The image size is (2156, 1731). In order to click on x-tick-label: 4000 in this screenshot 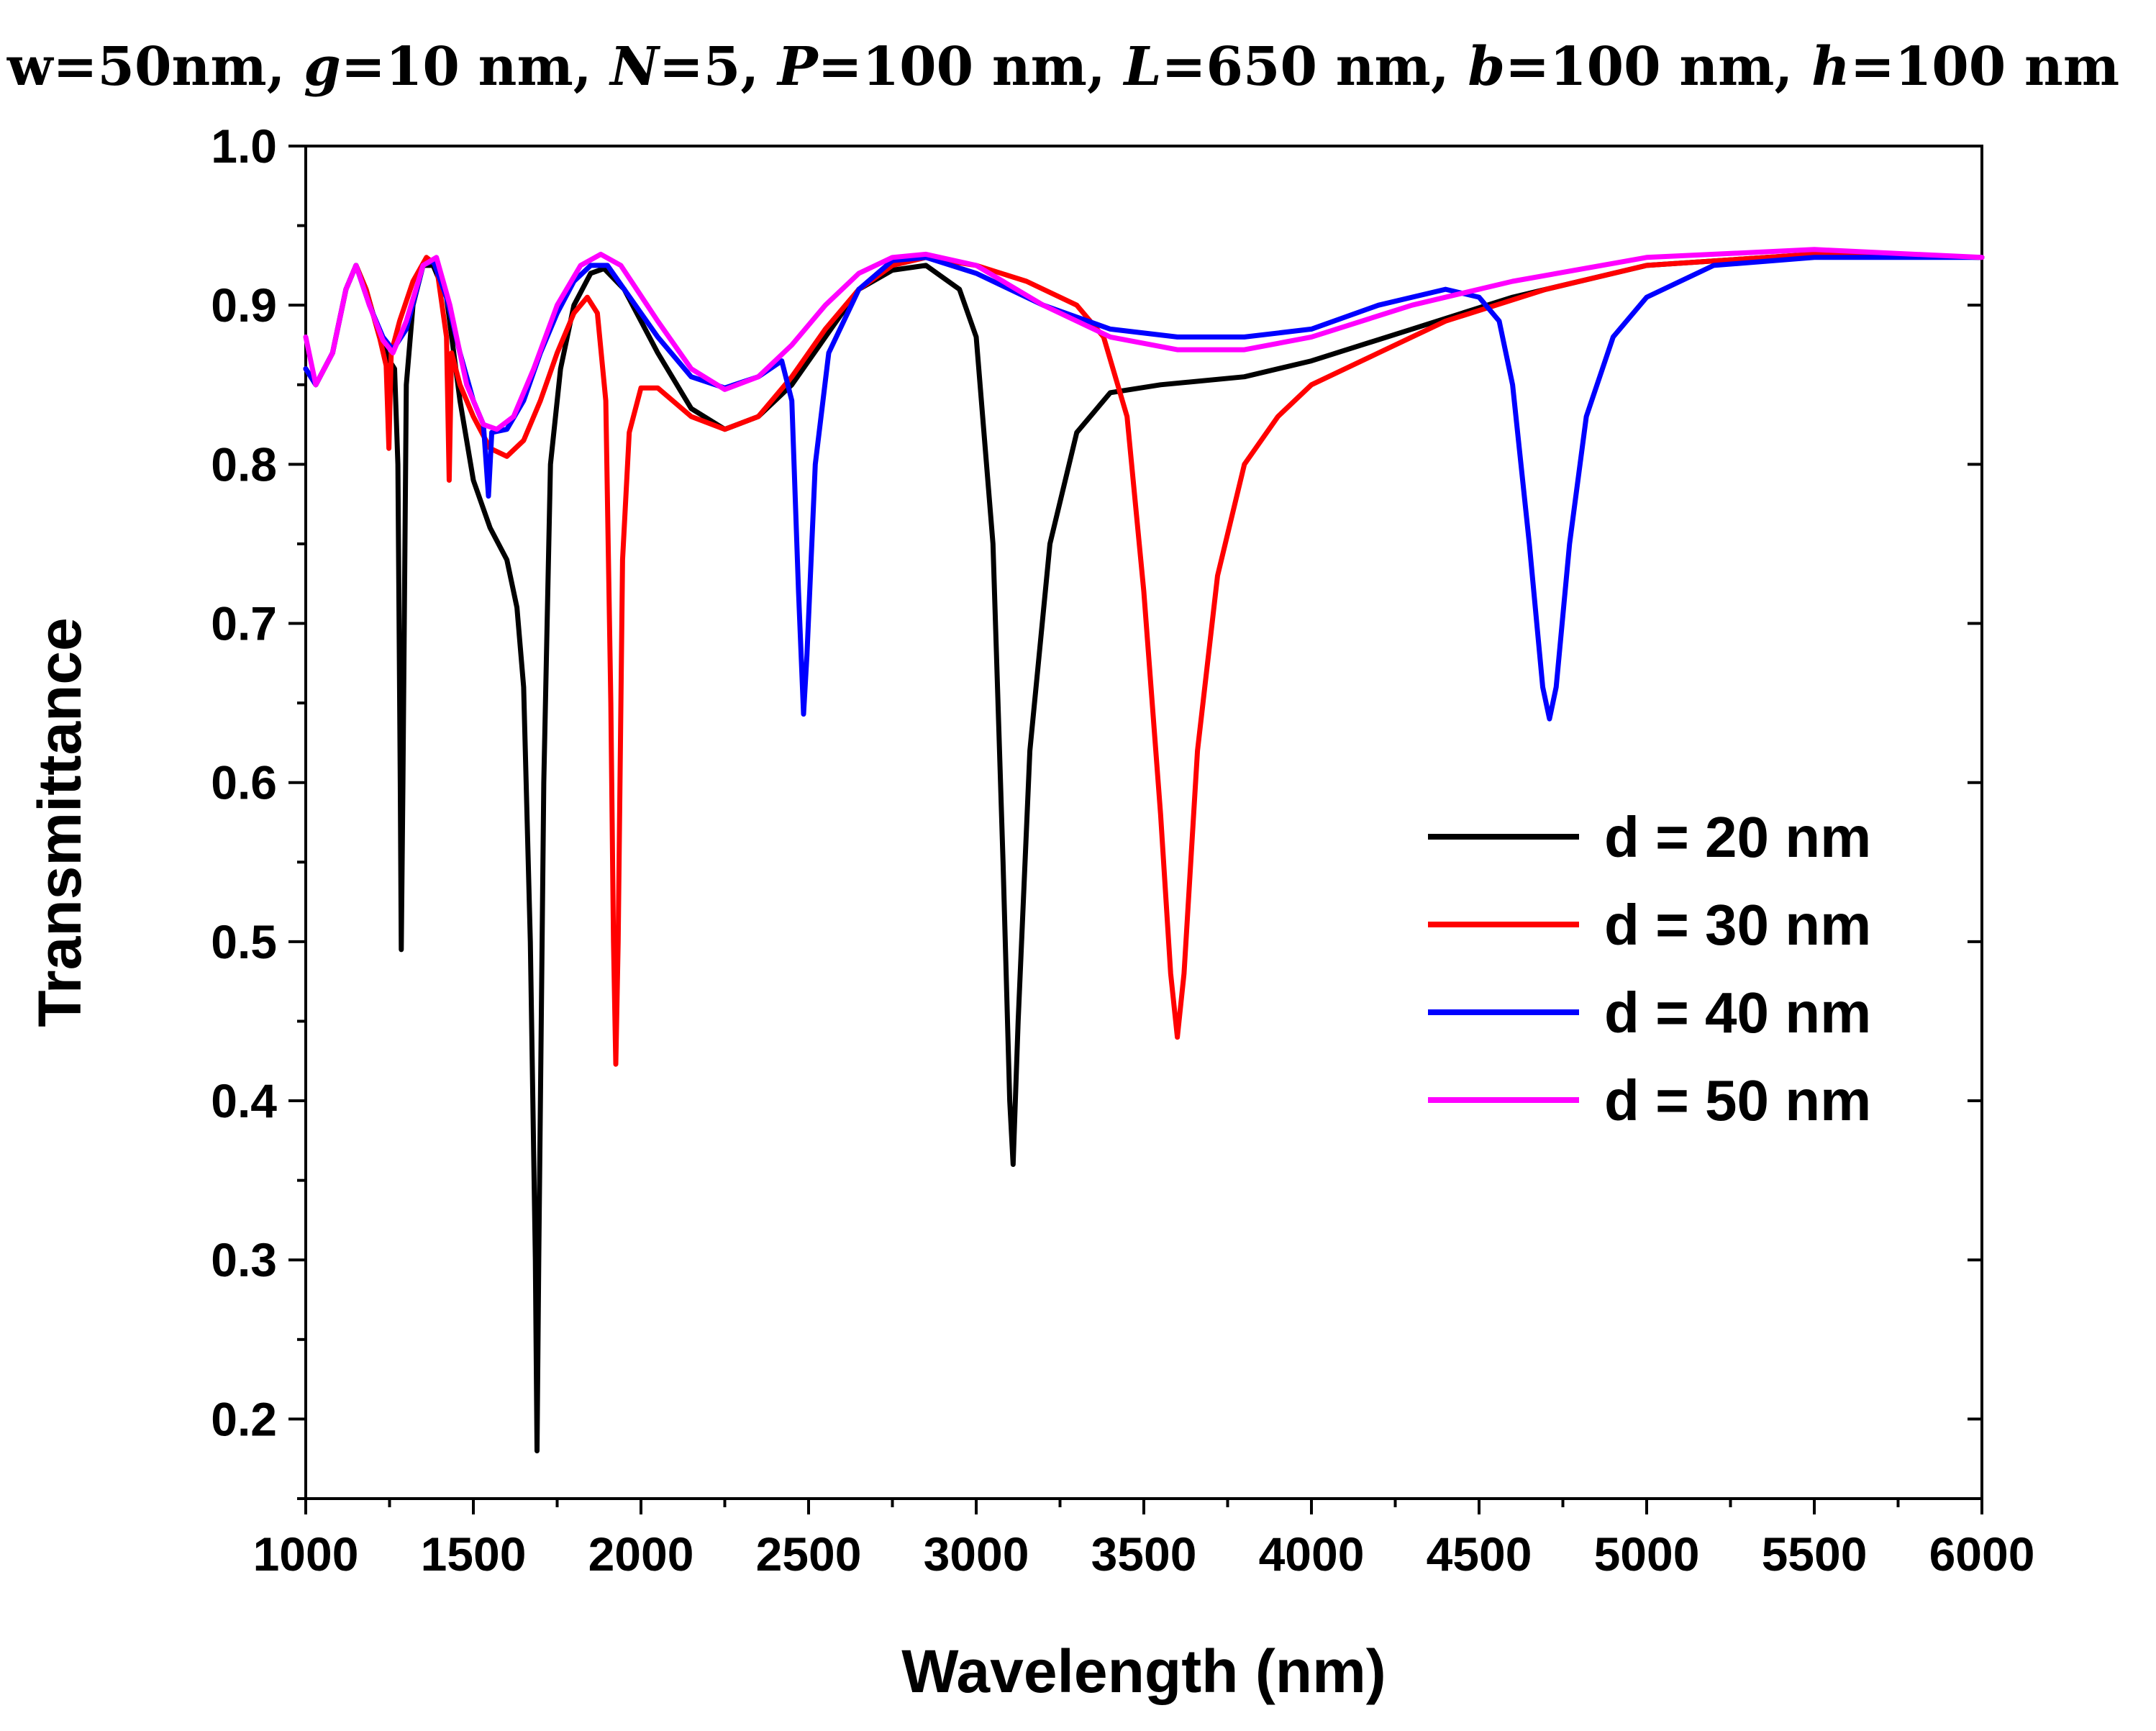, I will do `click(1312, 1554)`.